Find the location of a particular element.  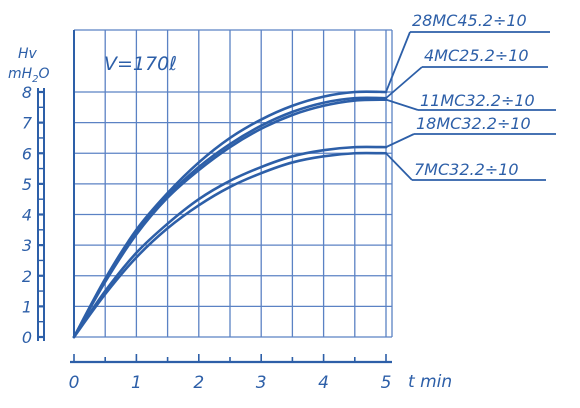

y-tick-label: 5 is located at coordinates (27, 184).